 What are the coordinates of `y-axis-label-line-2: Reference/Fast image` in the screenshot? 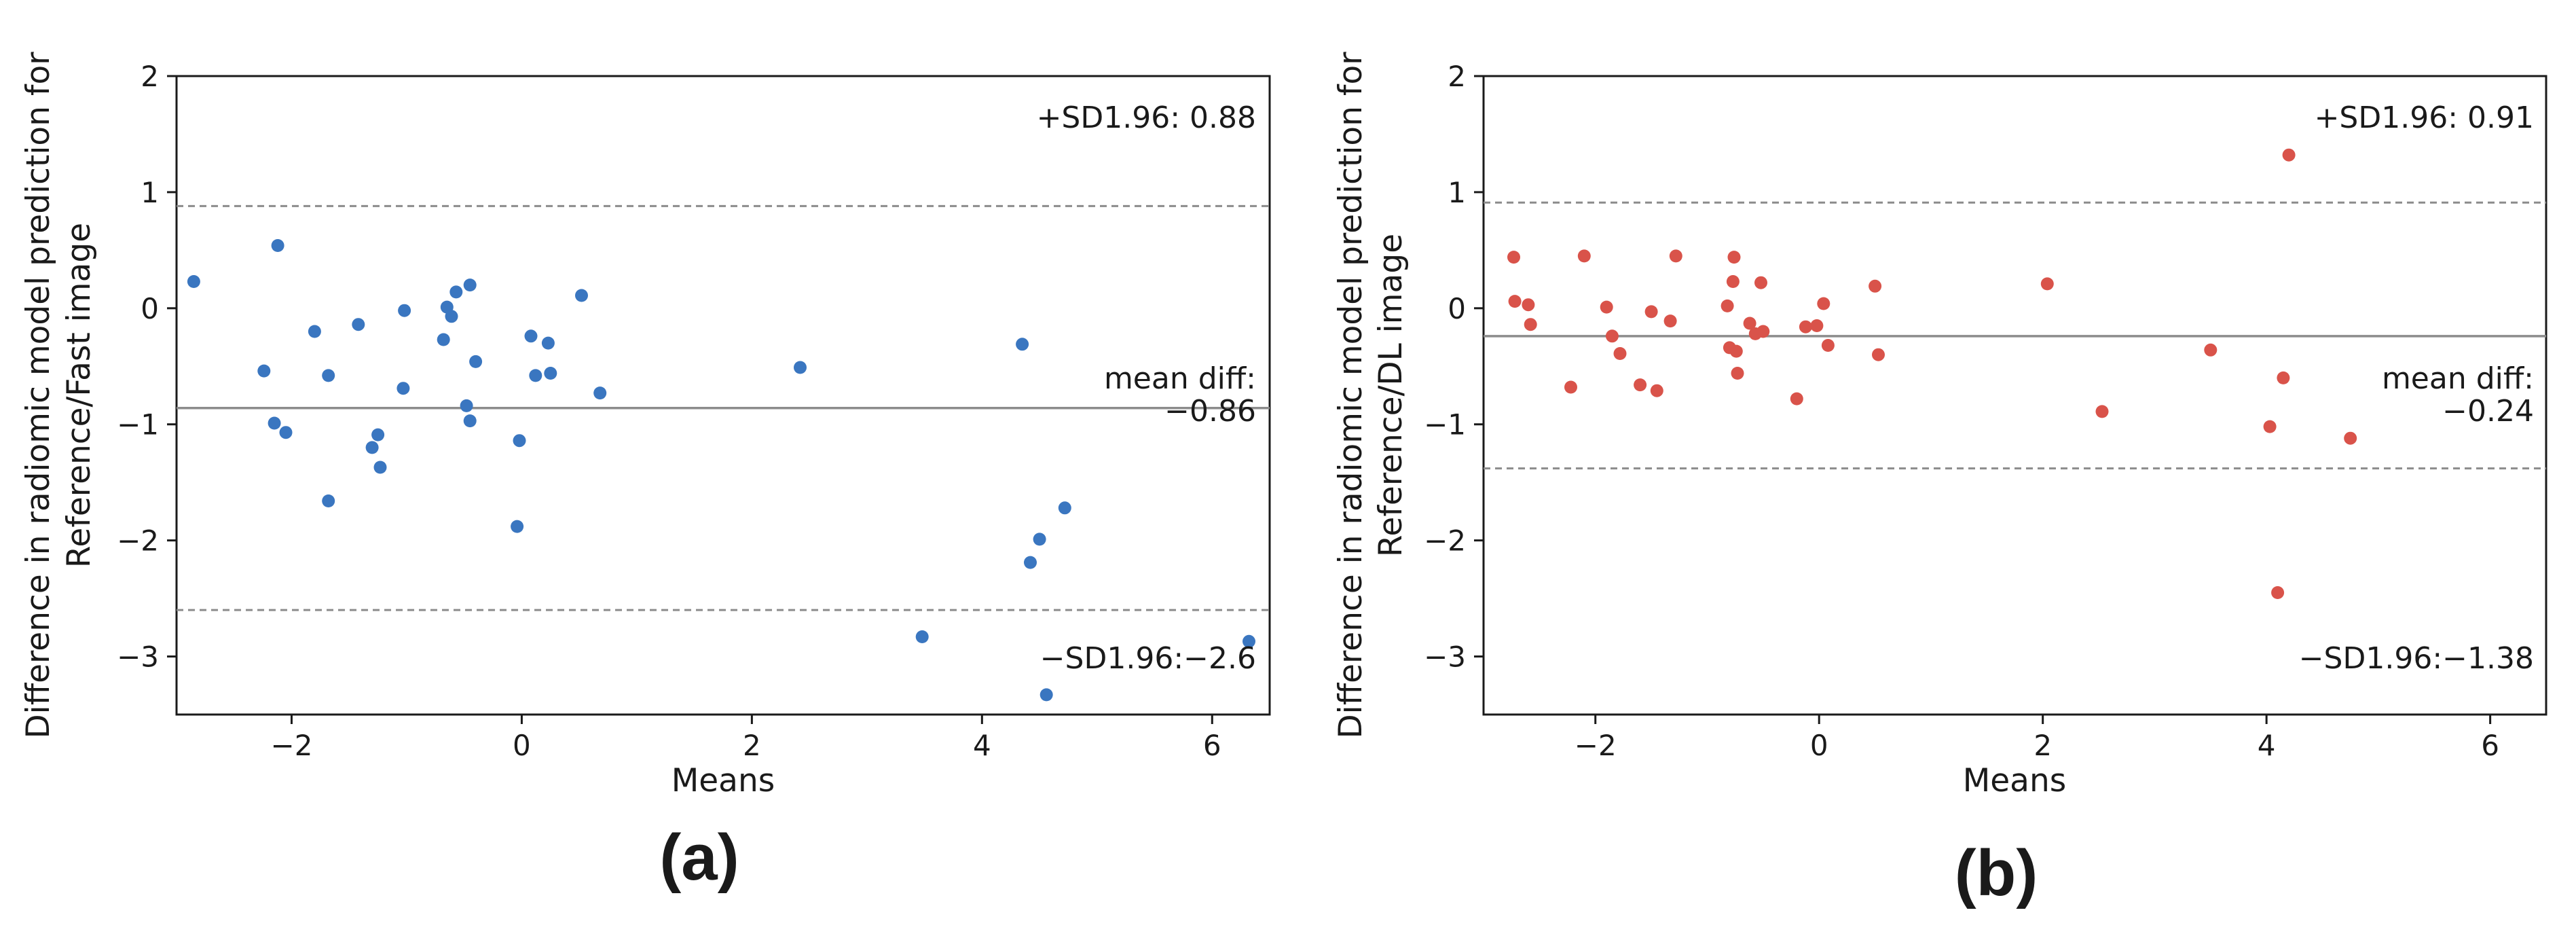 It's located at (79, 395).